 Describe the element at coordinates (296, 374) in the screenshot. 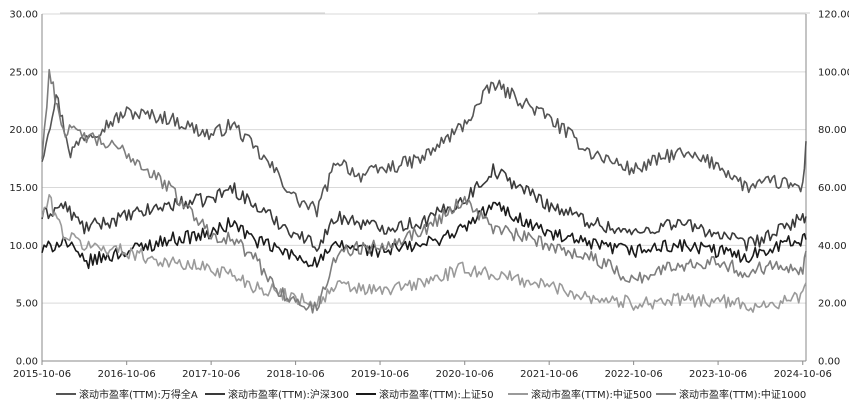

I see `x-tick-label: 2018-10-06` at that location.